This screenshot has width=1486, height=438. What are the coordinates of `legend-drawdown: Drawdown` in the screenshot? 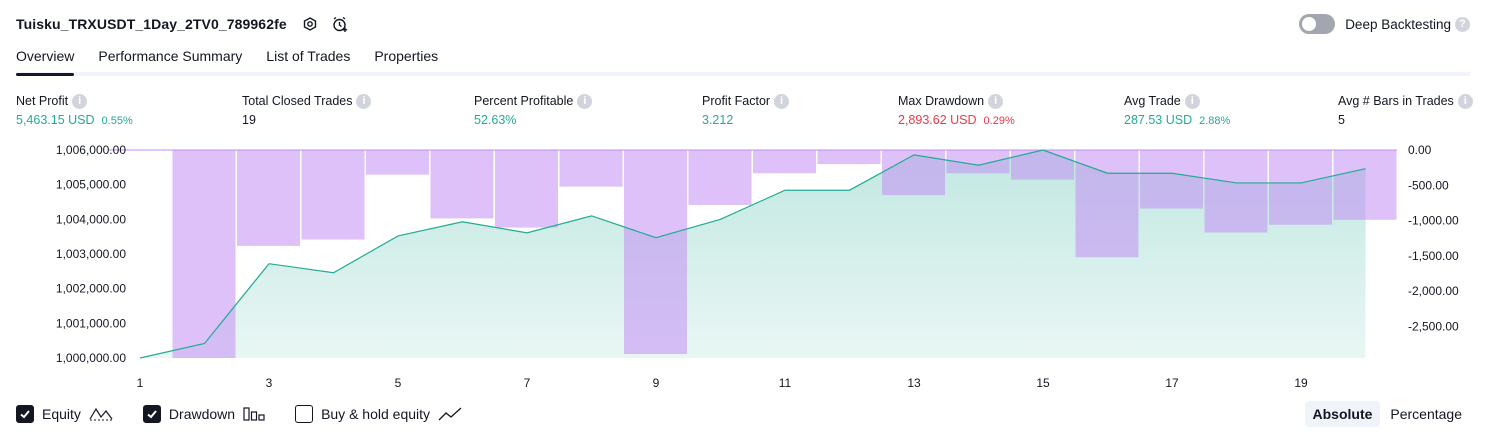 It's located at (203, 414).